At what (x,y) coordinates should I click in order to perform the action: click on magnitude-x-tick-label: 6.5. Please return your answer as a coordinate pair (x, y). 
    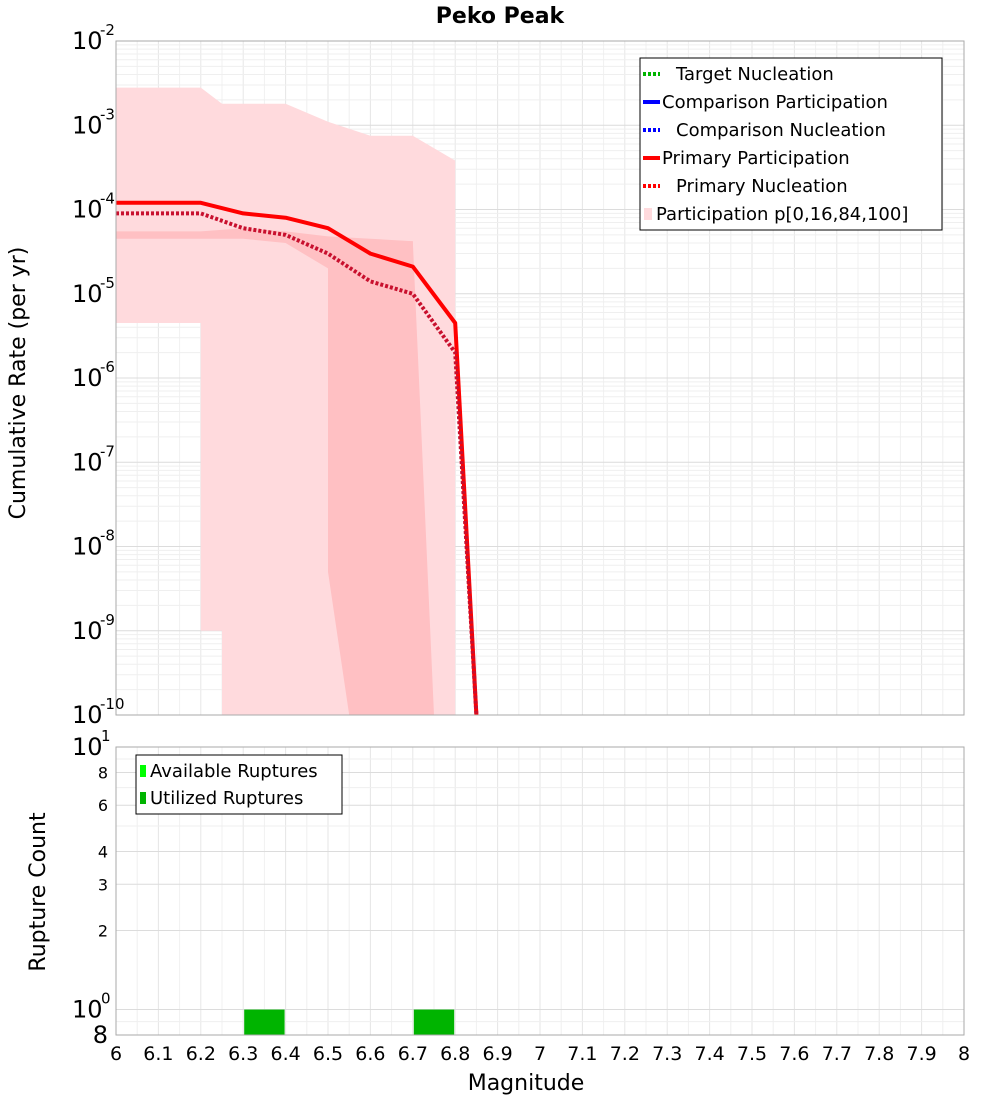
    Looking at the image, I should click on (328, 1054).